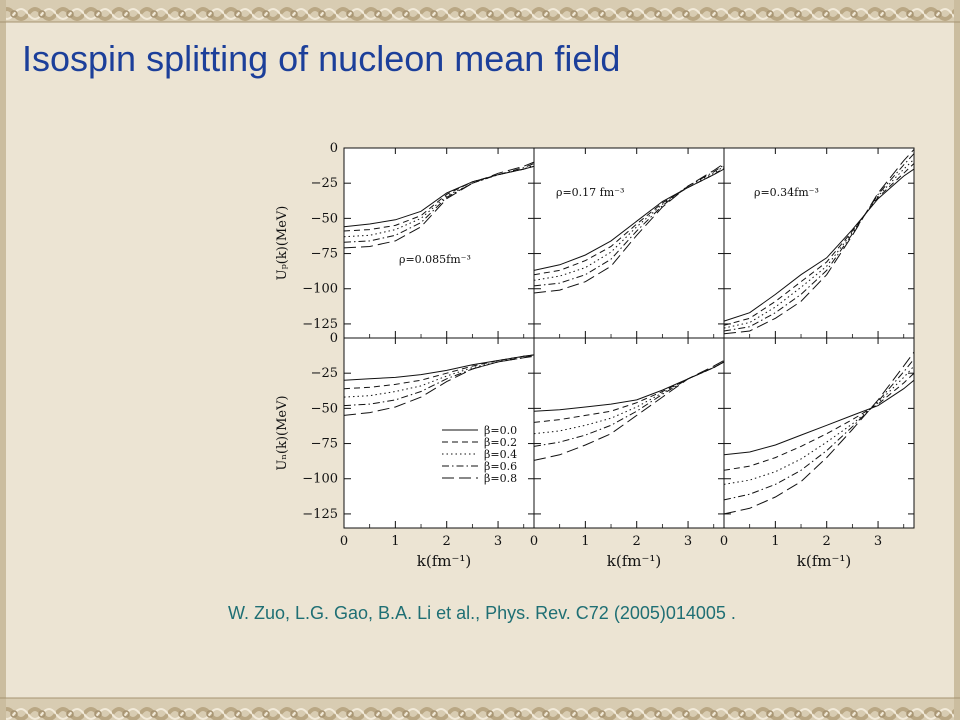 Image resolution: width=960 pixels, height=720 pixels. What do you see at coordinates (786, 192) in the screenshot?
I see `density-annotation: ρ=0.34fm⁻³` at bounding box center [786, 192].